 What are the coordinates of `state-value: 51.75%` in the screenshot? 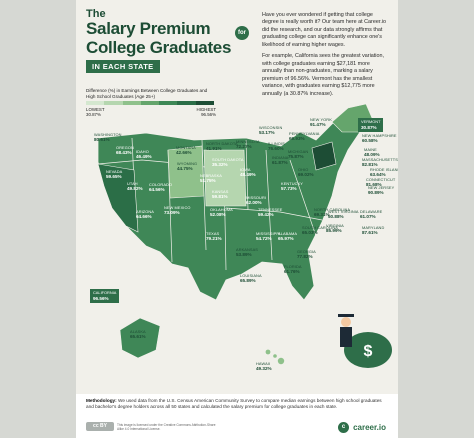 It's located at (208, 181).